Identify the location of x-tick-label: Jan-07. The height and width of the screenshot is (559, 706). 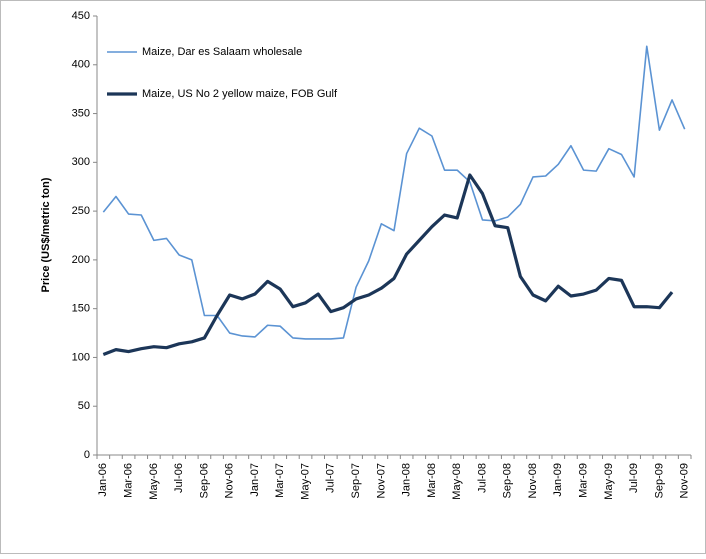
(255, 480).